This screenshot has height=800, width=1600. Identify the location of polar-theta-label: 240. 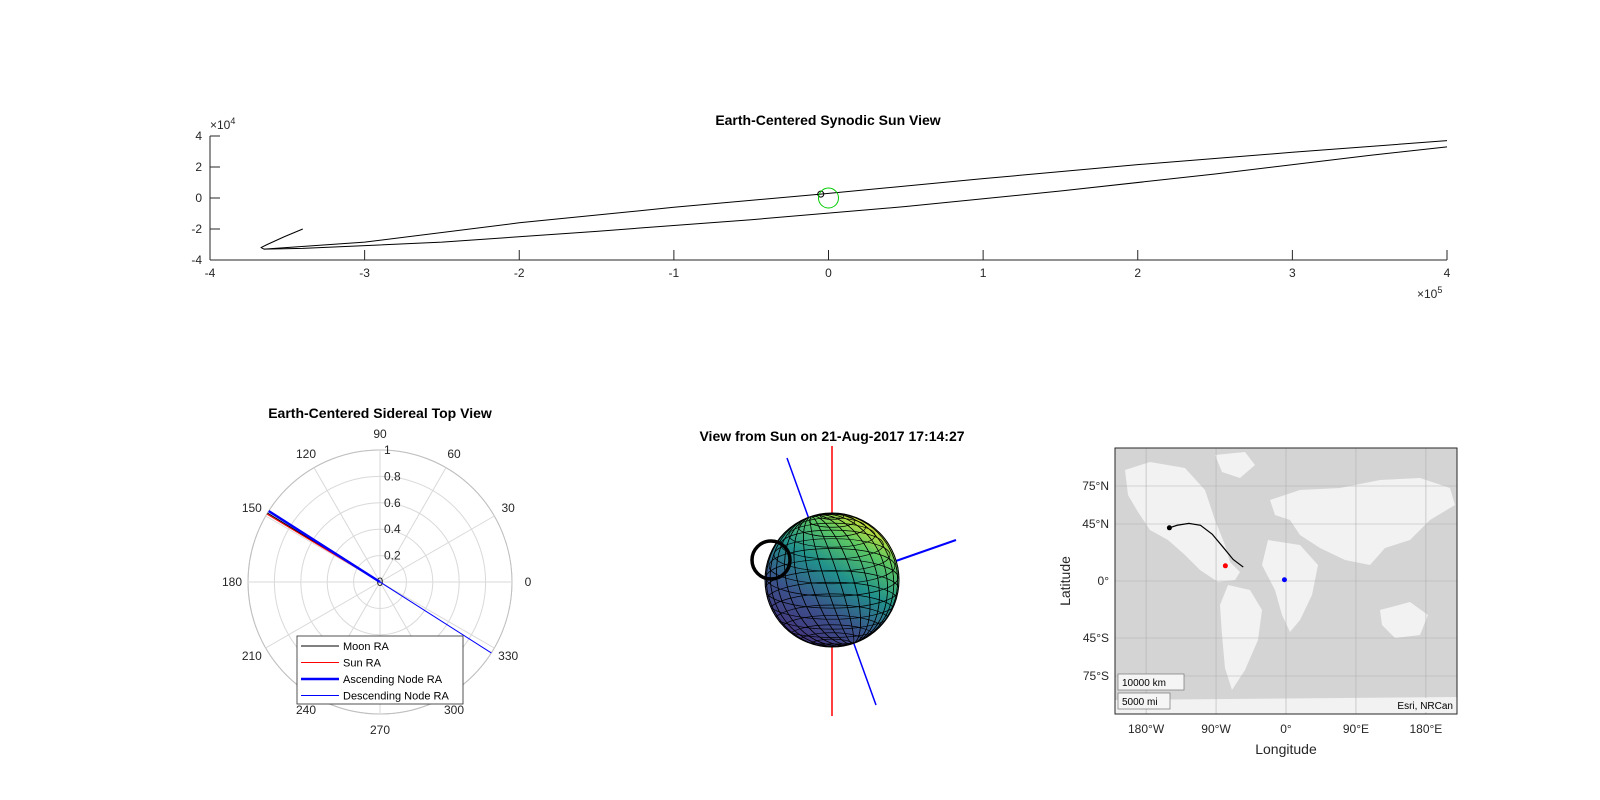
(306, 710).